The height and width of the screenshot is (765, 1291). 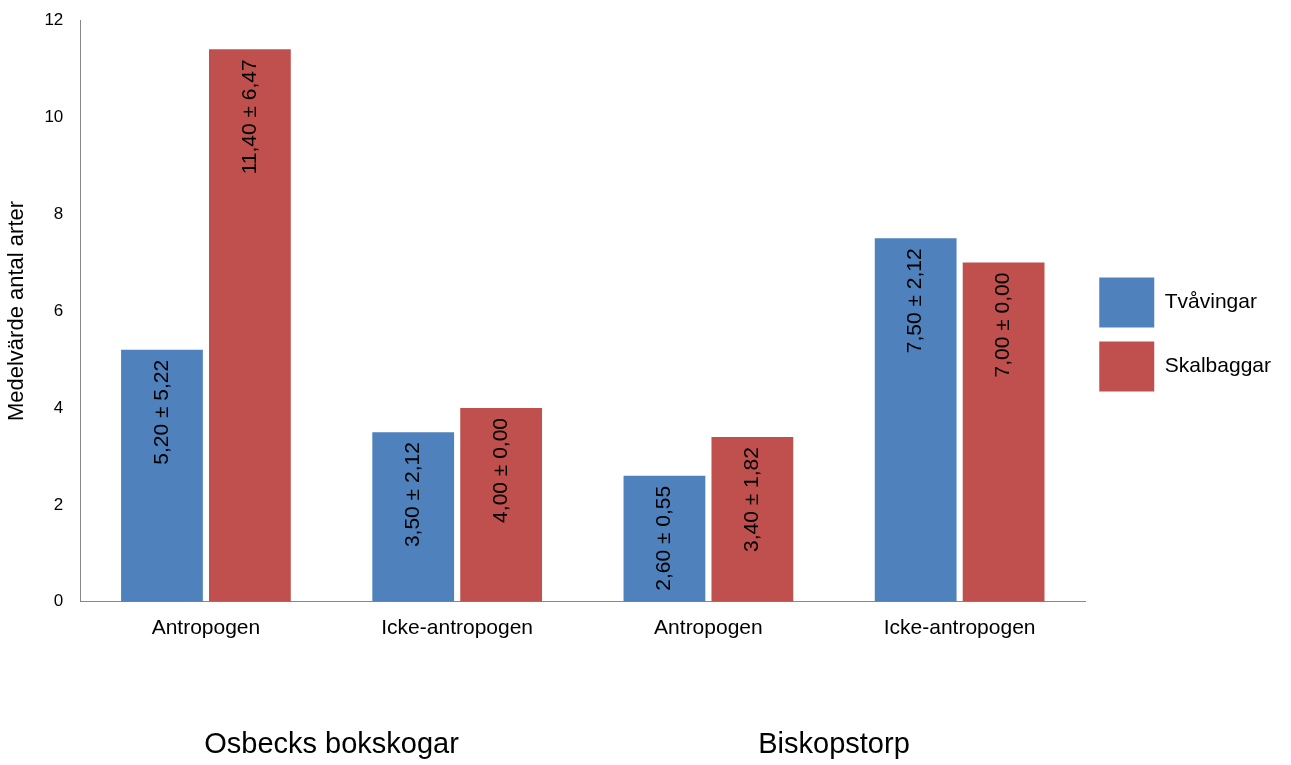 What do you see at coordinates (58, 310) in the screenshot?
I see `y-tick-label: 6` at bounding box center [58, 310].